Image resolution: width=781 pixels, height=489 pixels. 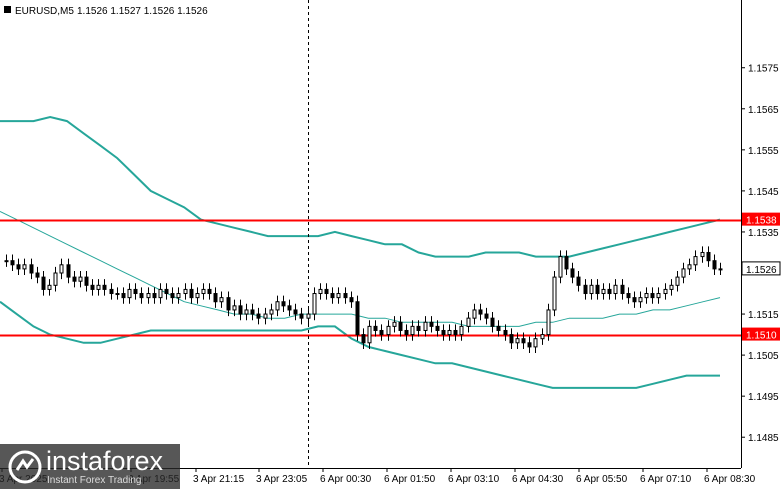 What do you see at coordinates (730, 479) in the screenshot?
I see `x-tick-label: 6 Apr 08:30` at bounding box center [730, 479].